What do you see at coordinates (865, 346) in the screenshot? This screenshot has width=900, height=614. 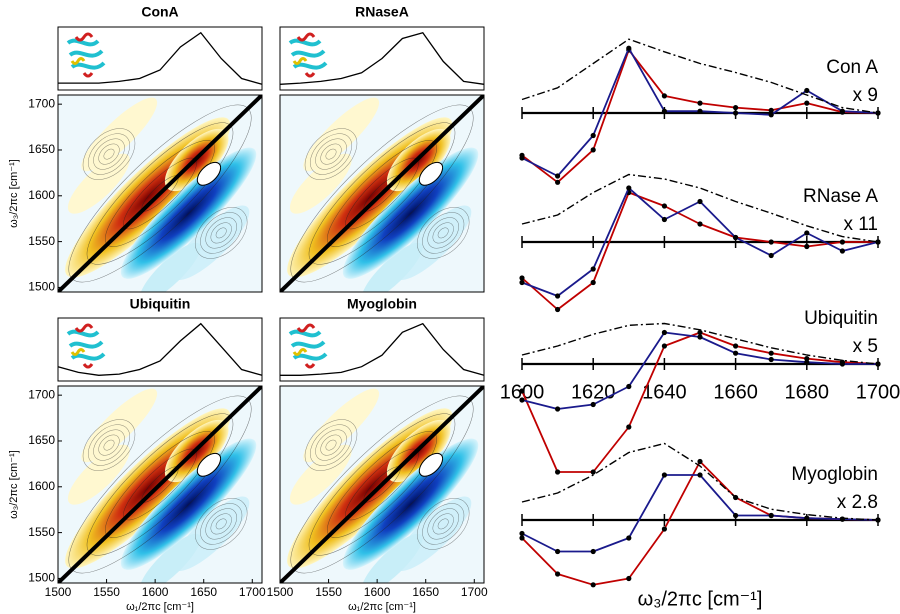 I see `panel-scale: x 5` at bounding box center [865, 346].